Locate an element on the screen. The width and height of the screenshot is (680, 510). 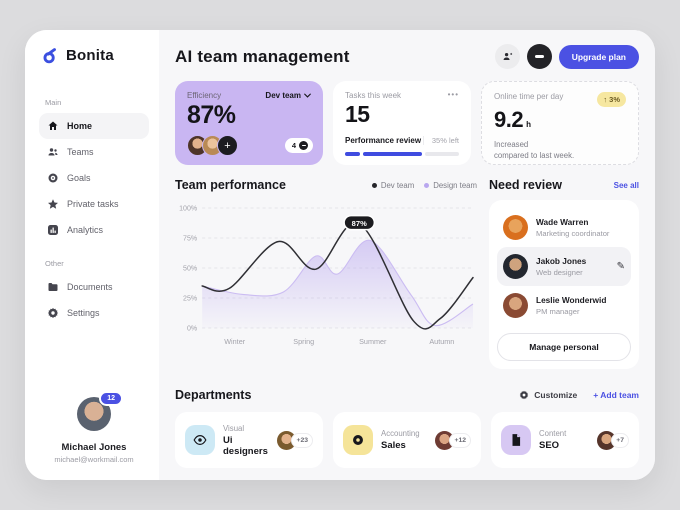
chart-icon is located at coordinates (53, 230).